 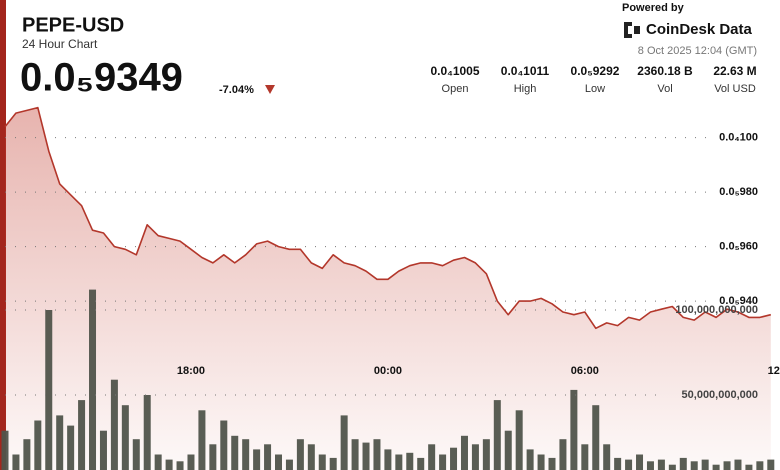 I want to click on y2-tick-label: 50,000,000,000, so click(x=720, y=395).